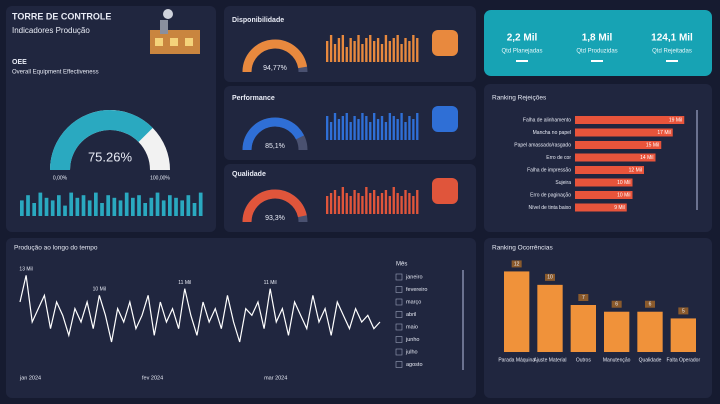 The image size is (720, 404). I want to click on data-label: 13 Mil, so click(25, 270).